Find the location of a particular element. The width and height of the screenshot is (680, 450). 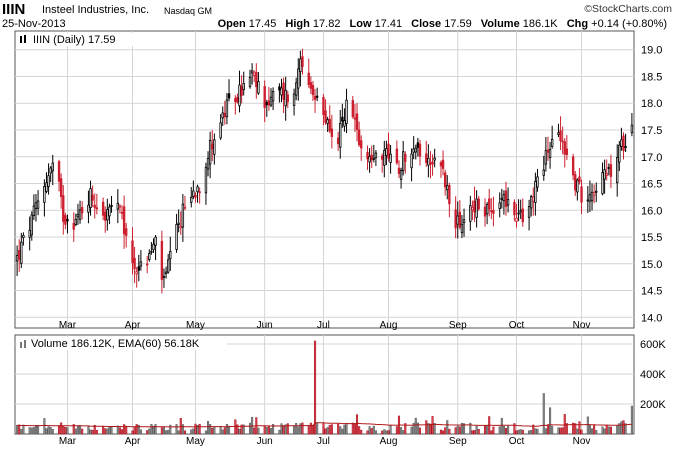

month-label-volume: May is located at coordinates (195, 441).